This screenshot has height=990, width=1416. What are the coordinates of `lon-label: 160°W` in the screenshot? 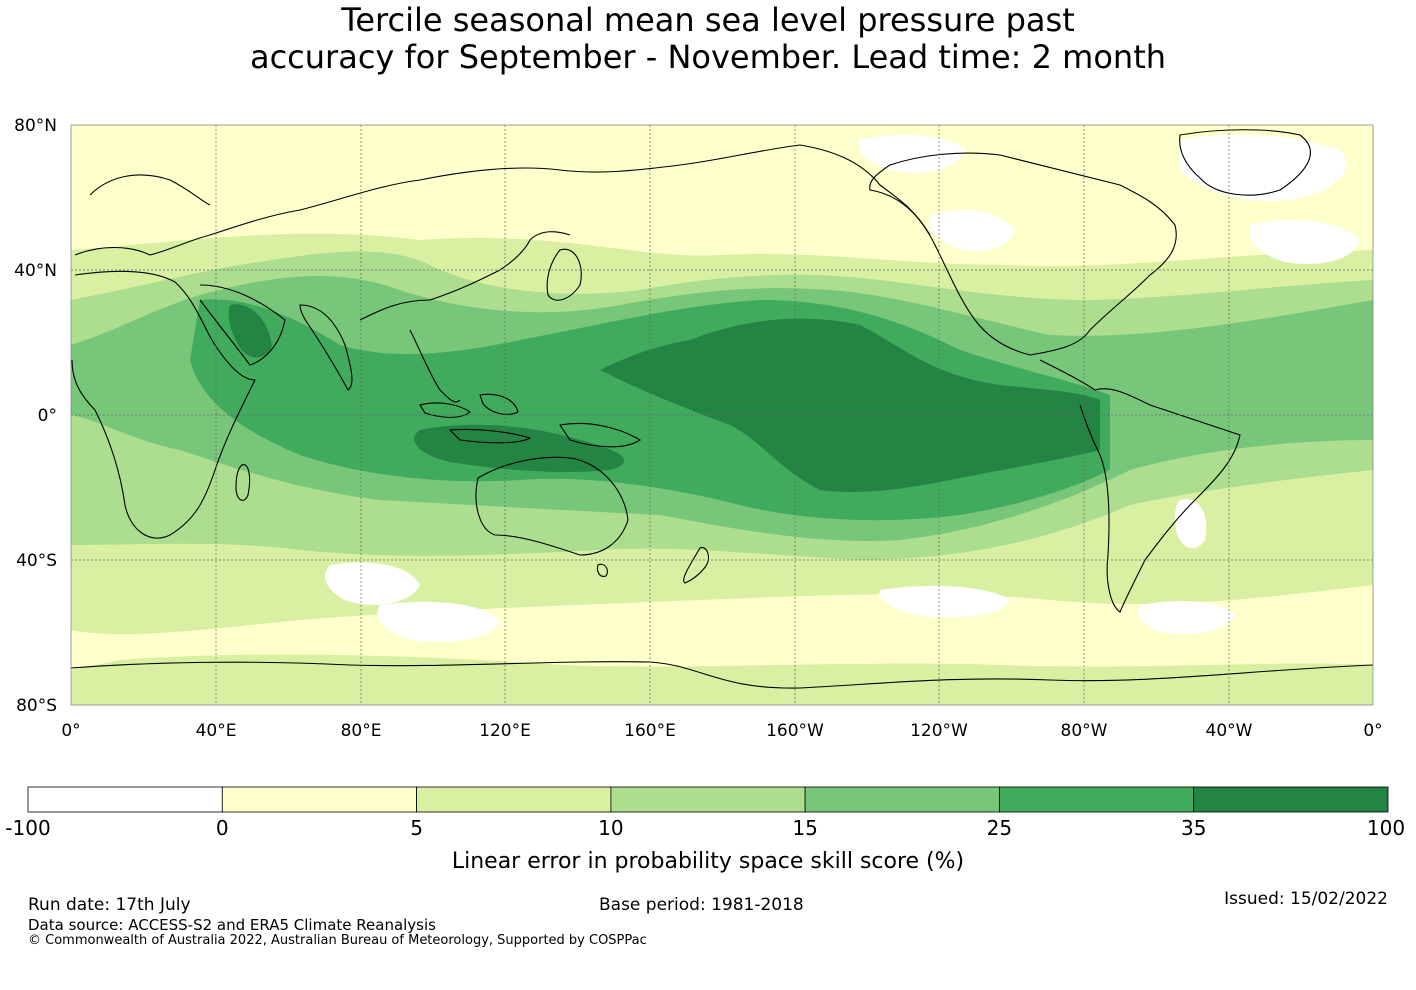 It's located at (795, 731).